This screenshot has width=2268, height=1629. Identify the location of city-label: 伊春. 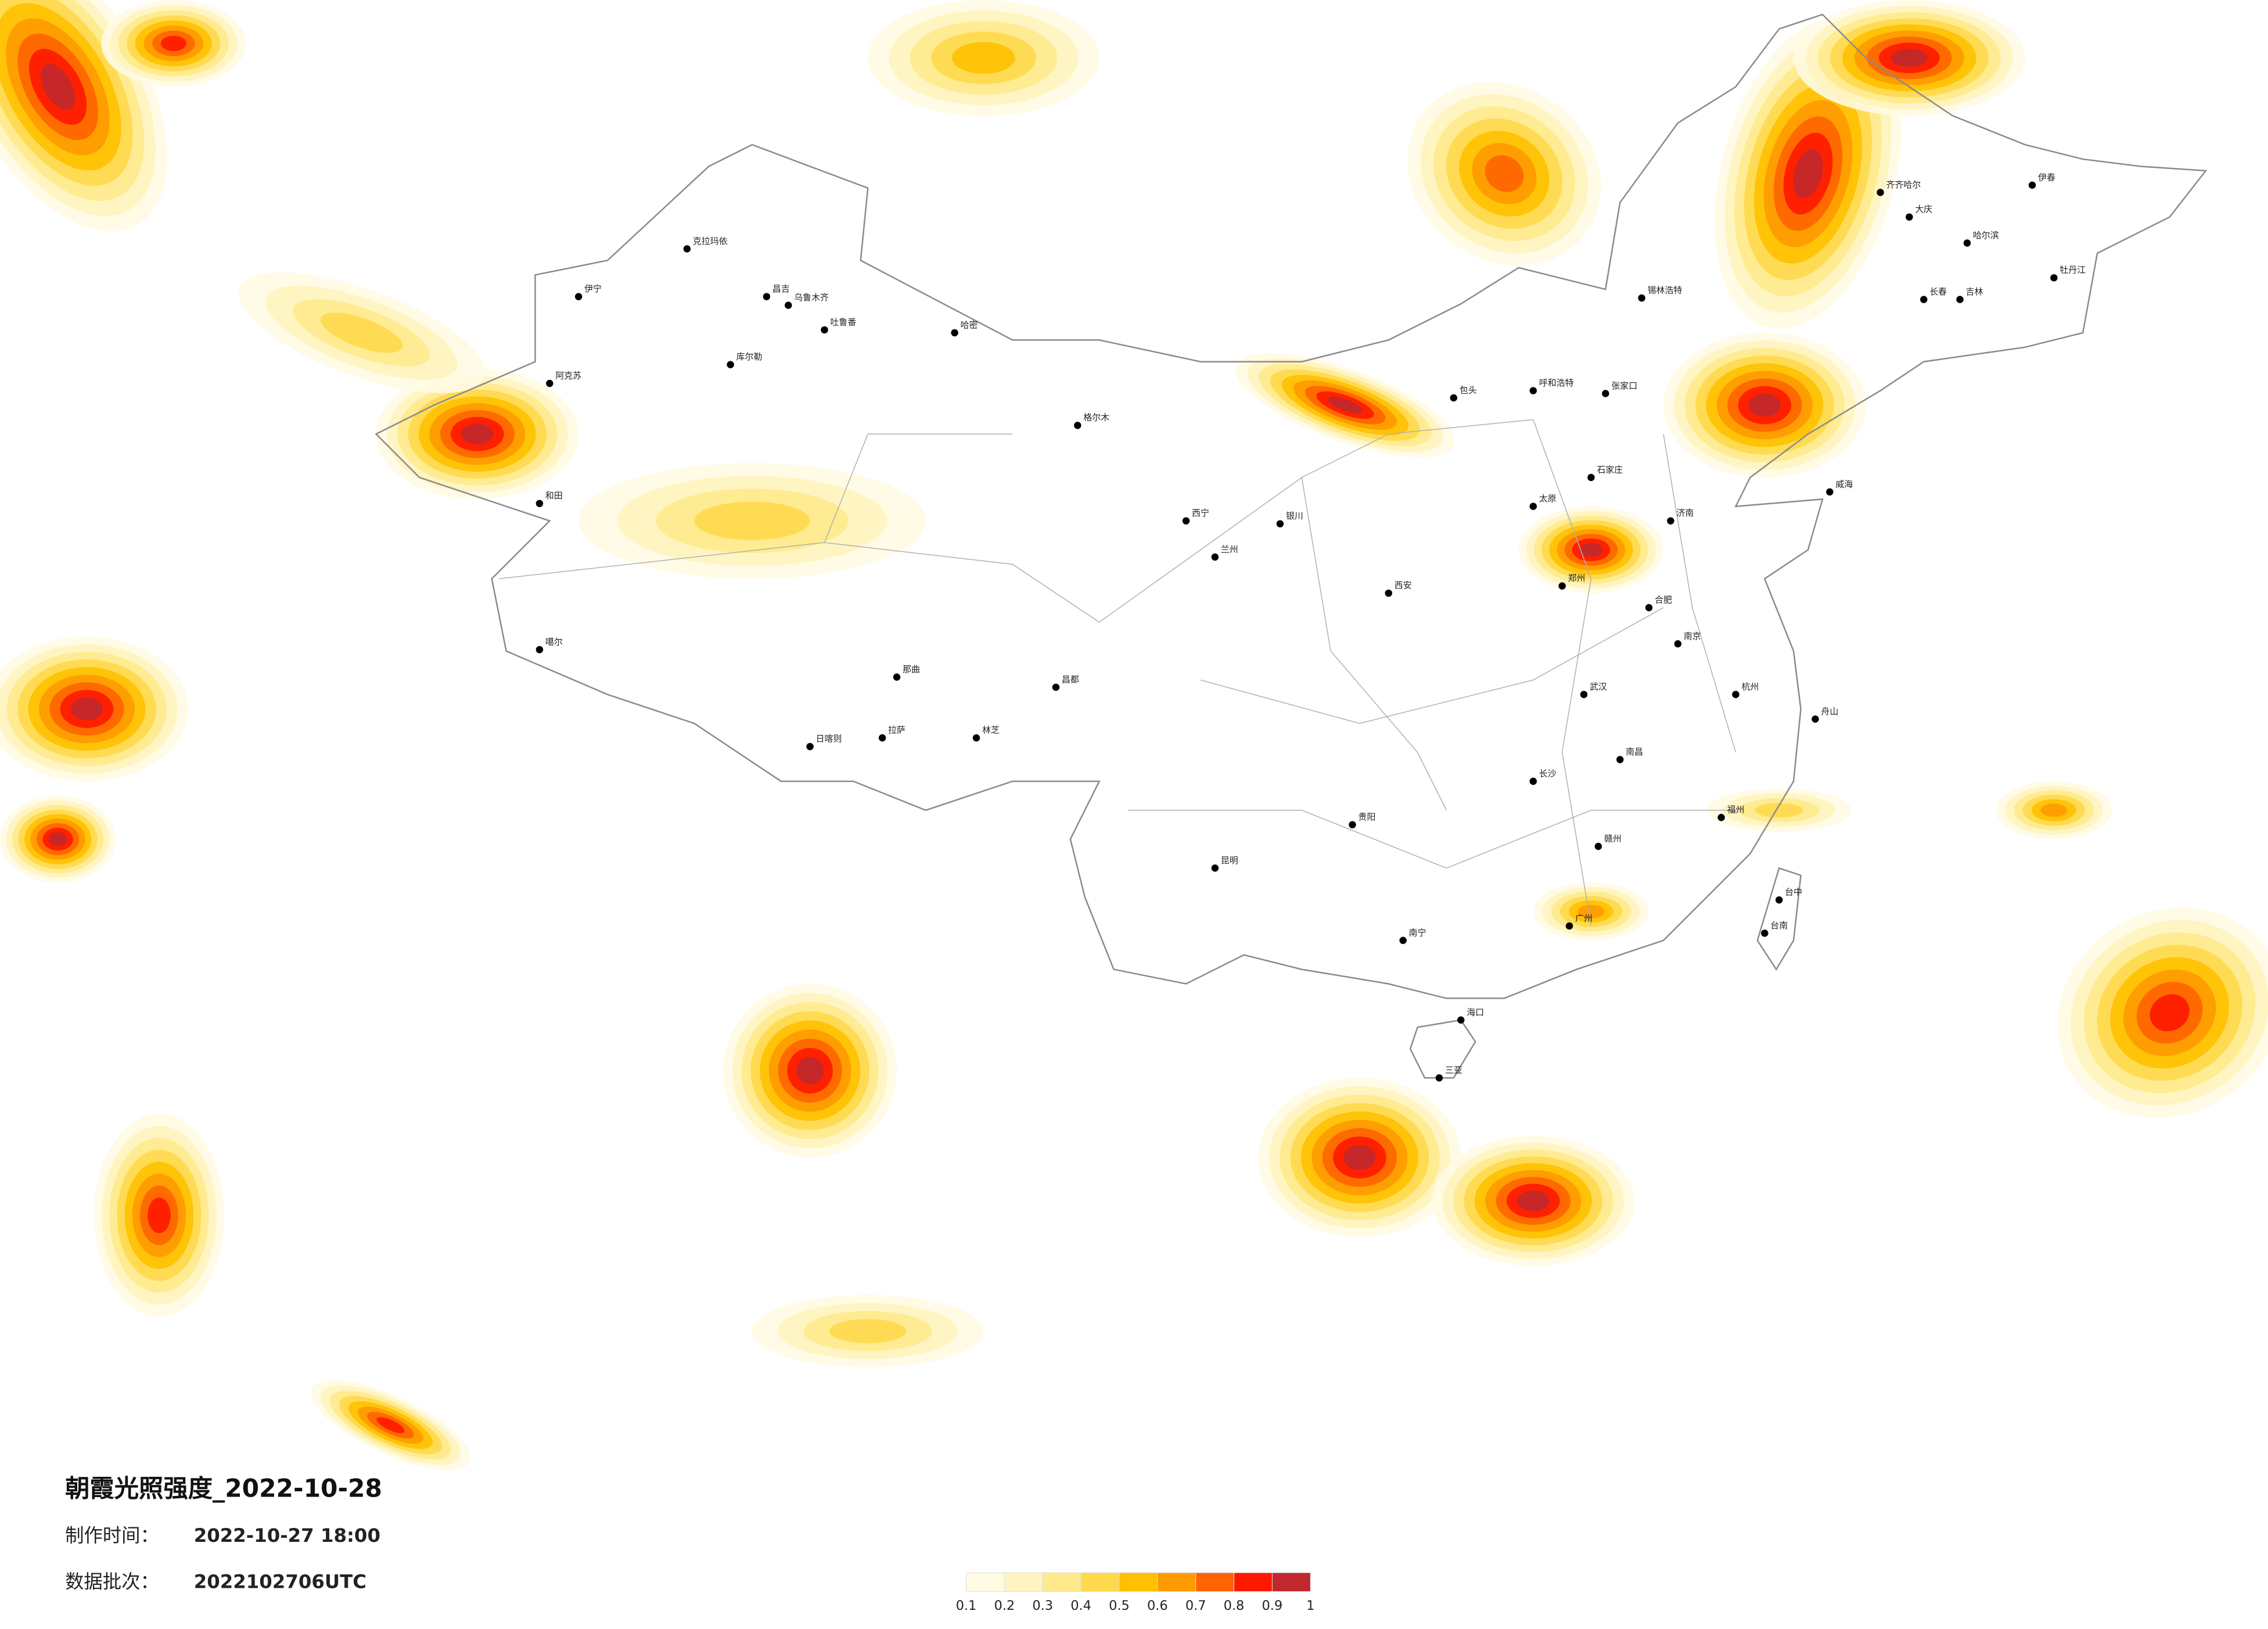
(2046, 177).